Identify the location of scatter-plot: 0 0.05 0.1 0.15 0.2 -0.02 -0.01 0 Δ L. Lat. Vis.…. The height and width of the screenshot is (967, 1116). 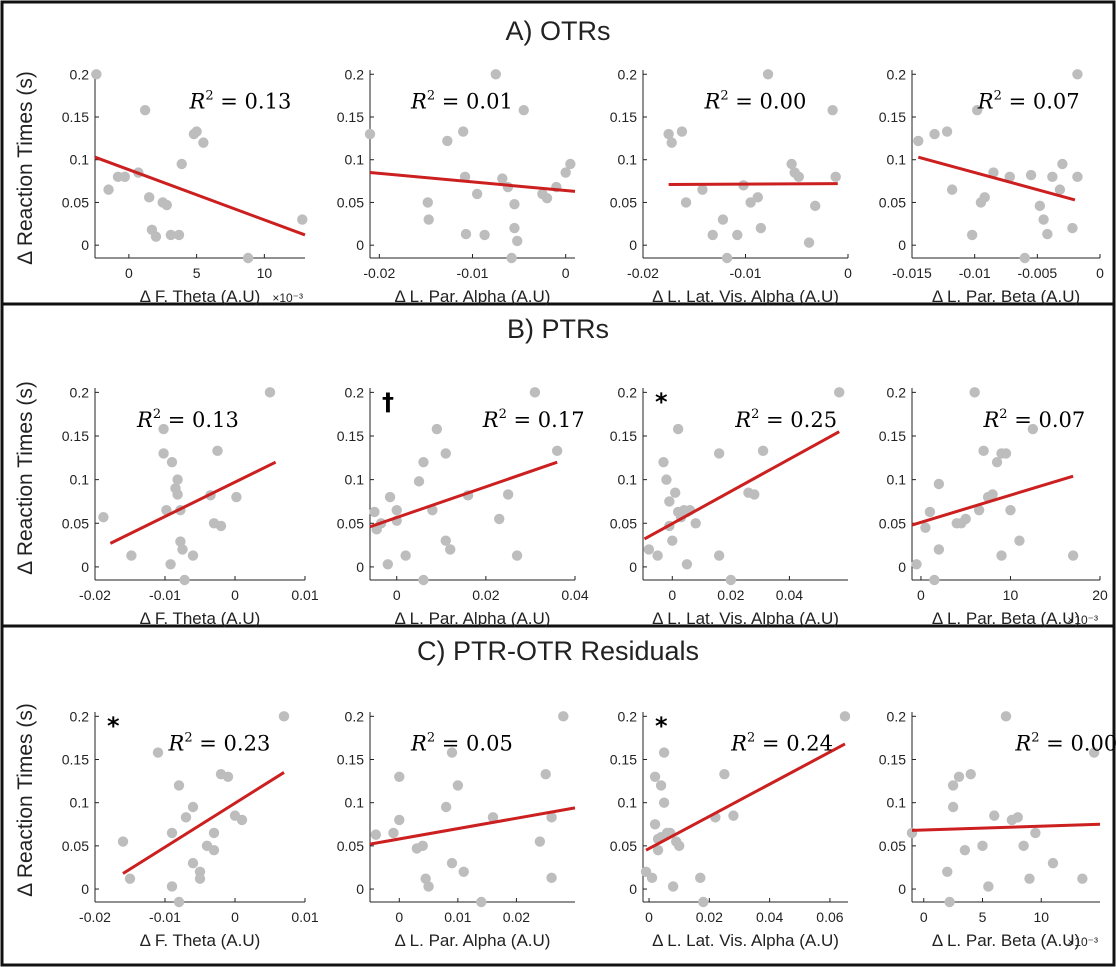
(731, 186).